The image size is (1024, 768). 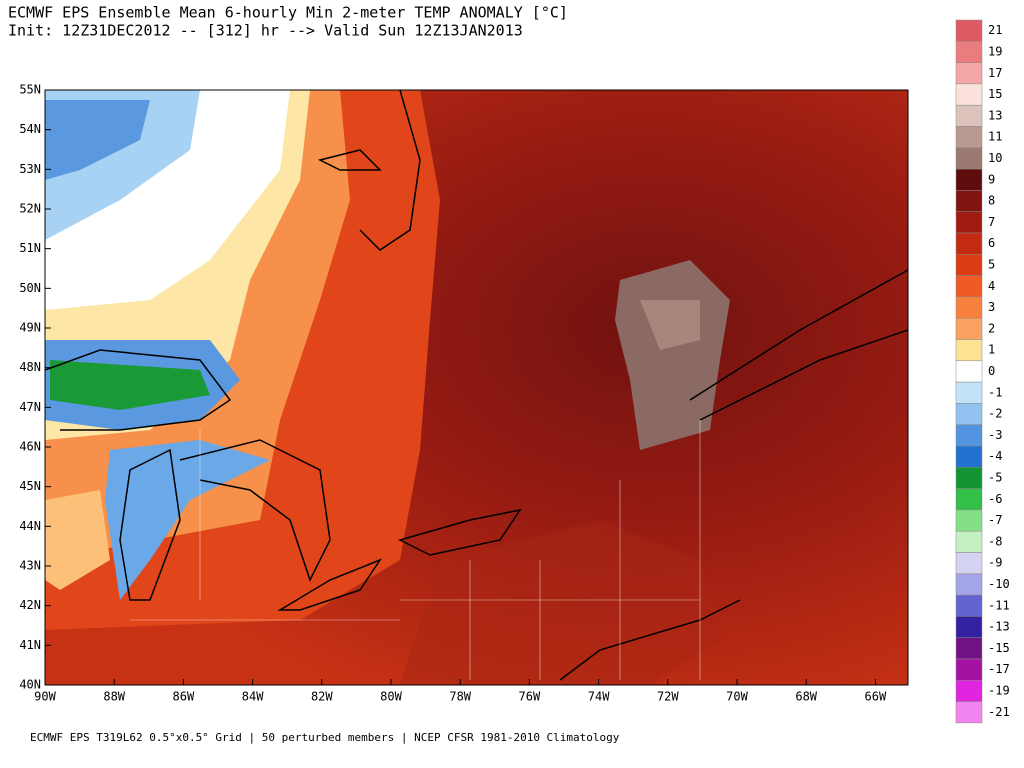 I want to click on lon-label: 88W, so click(x=114, y=697).